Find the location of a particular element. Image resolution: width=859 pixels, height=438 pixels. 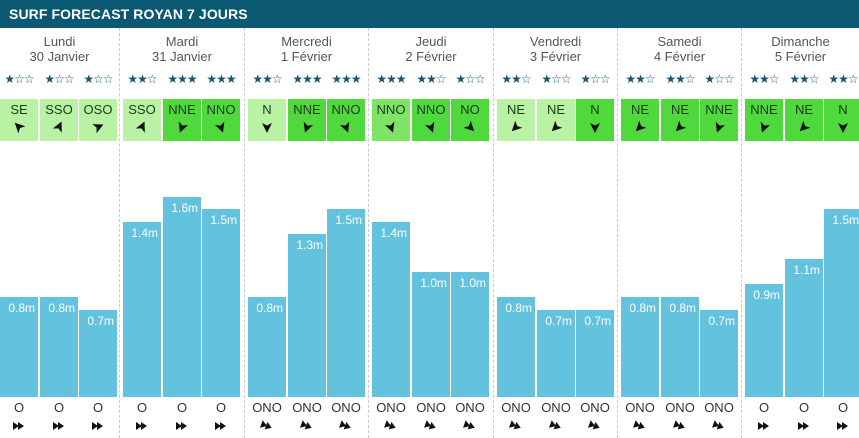

forecast-slot: ★★★ NNO 1.5m ONO is located at coordinates (346, 233).